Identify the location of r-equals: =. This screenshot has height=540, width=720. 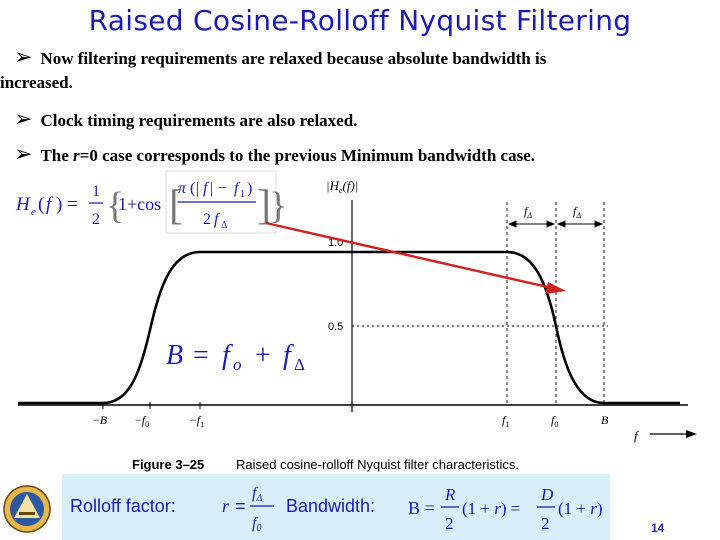
(240, 506).